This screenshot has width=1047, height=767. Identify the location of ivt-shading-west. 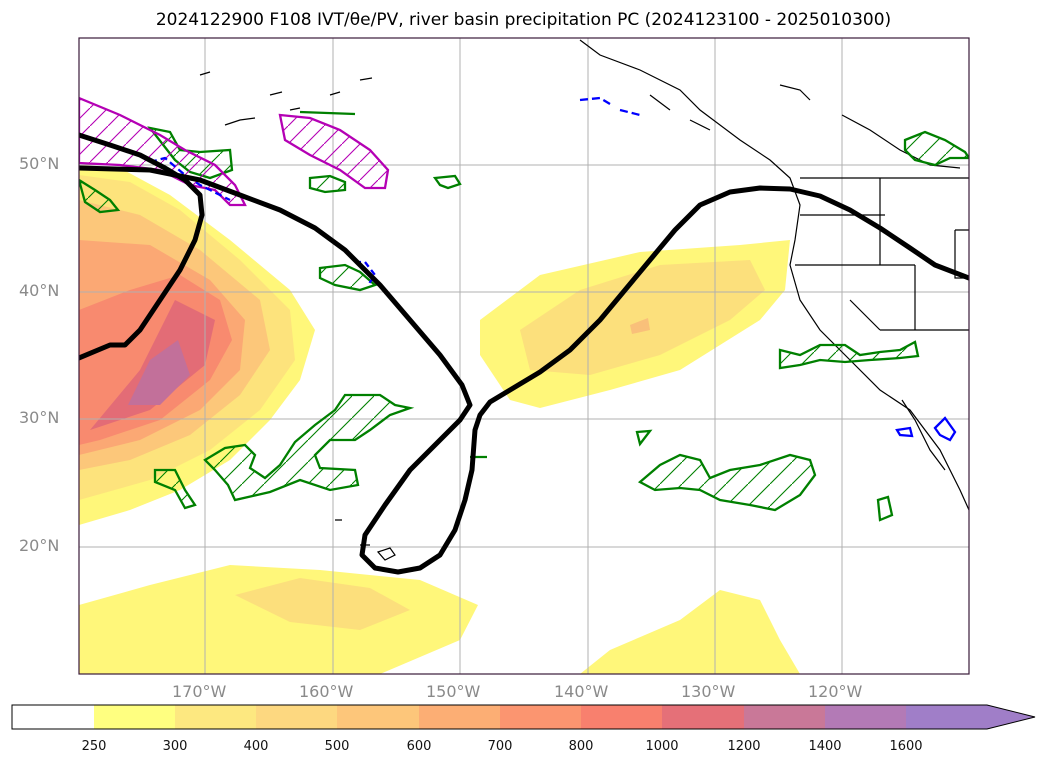
(197, 345).